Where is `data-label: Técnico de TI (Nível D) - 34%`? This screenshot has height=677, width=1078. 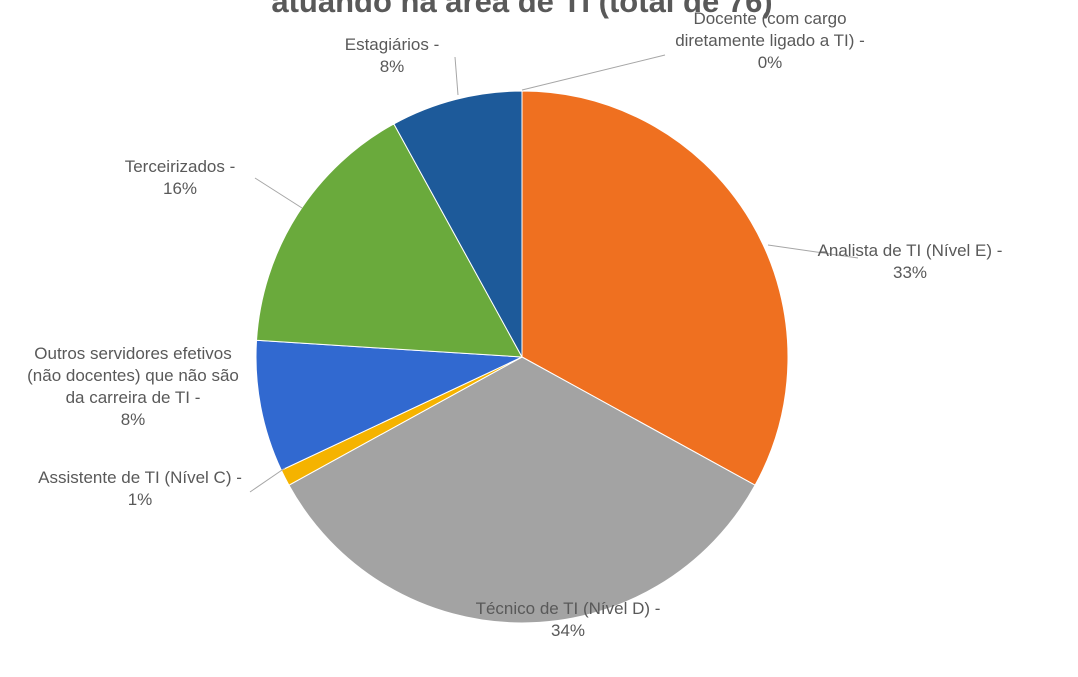 data-label: Técnico de TI (Nível D) - 34% is located at coordinates (568, 620).